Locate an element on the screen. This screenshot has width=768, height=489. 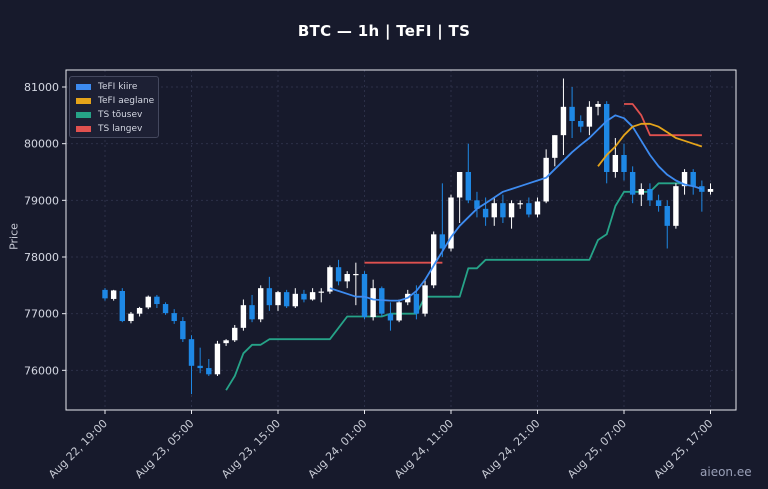
x-tick-label: Aug 24, 21:00 is located at coordinates (511, 449).